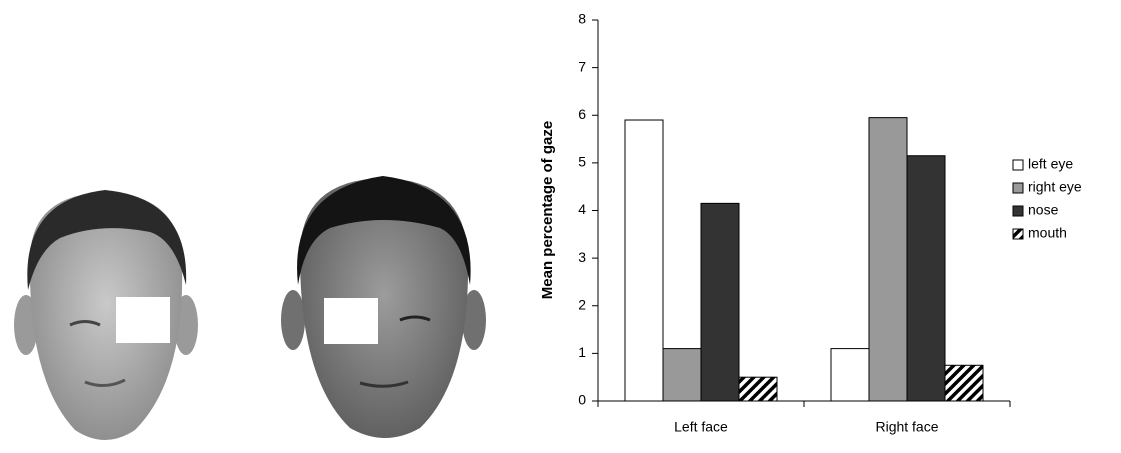 This screenshot has width=1121, height=453. I want to click on y-tick-label: 3, so click(582, 257).